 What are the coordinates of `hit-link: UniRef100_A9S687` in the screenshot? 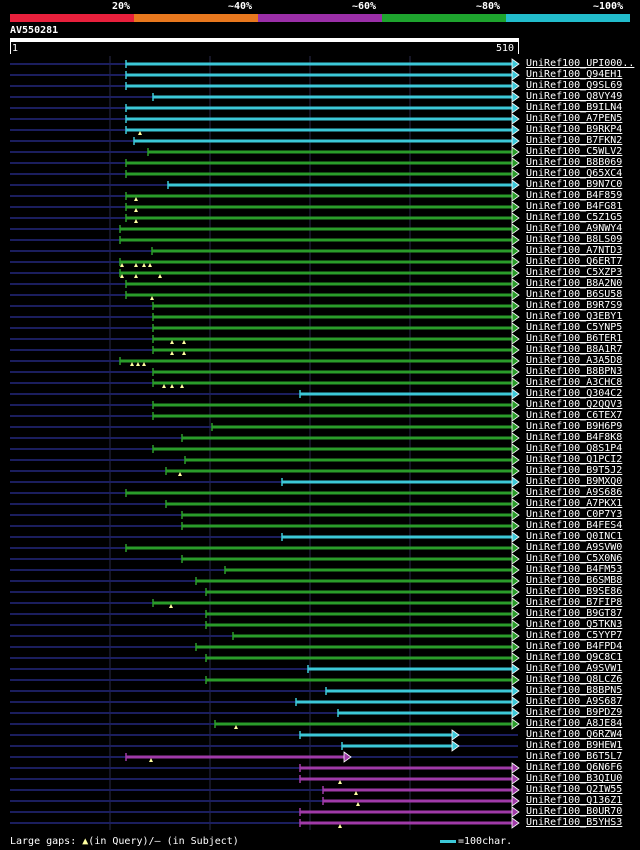 It's located at (574, 701).